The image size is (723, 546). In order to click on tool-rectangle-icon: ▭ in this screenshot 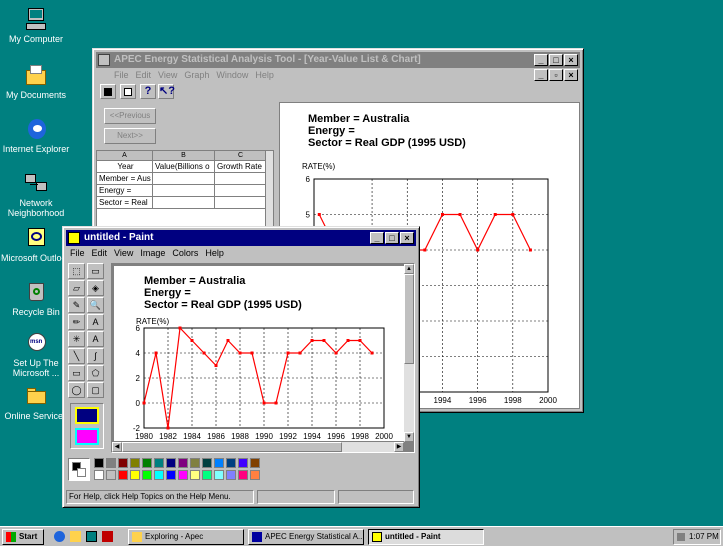, I will do `click(76, 373)`.